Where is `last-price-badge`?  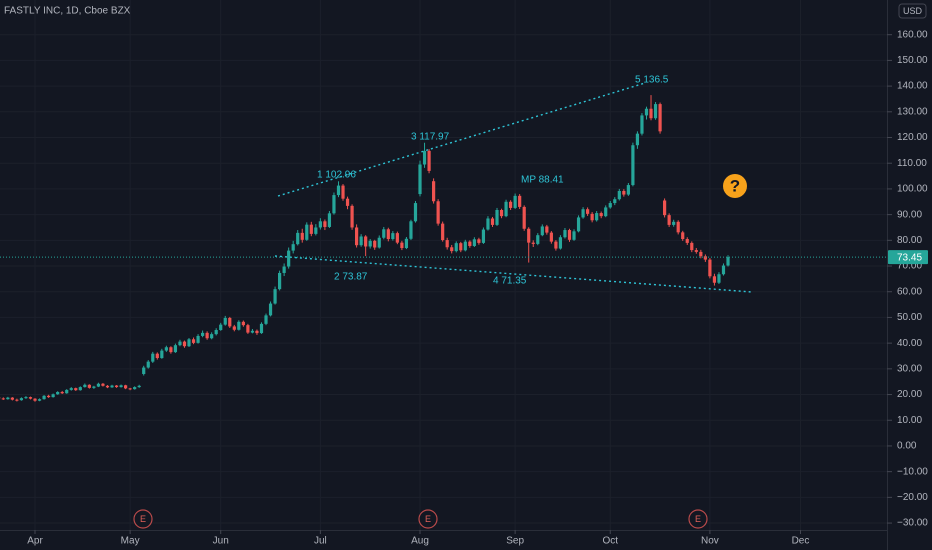 last-price-badge is located at coordinates (908, 257).